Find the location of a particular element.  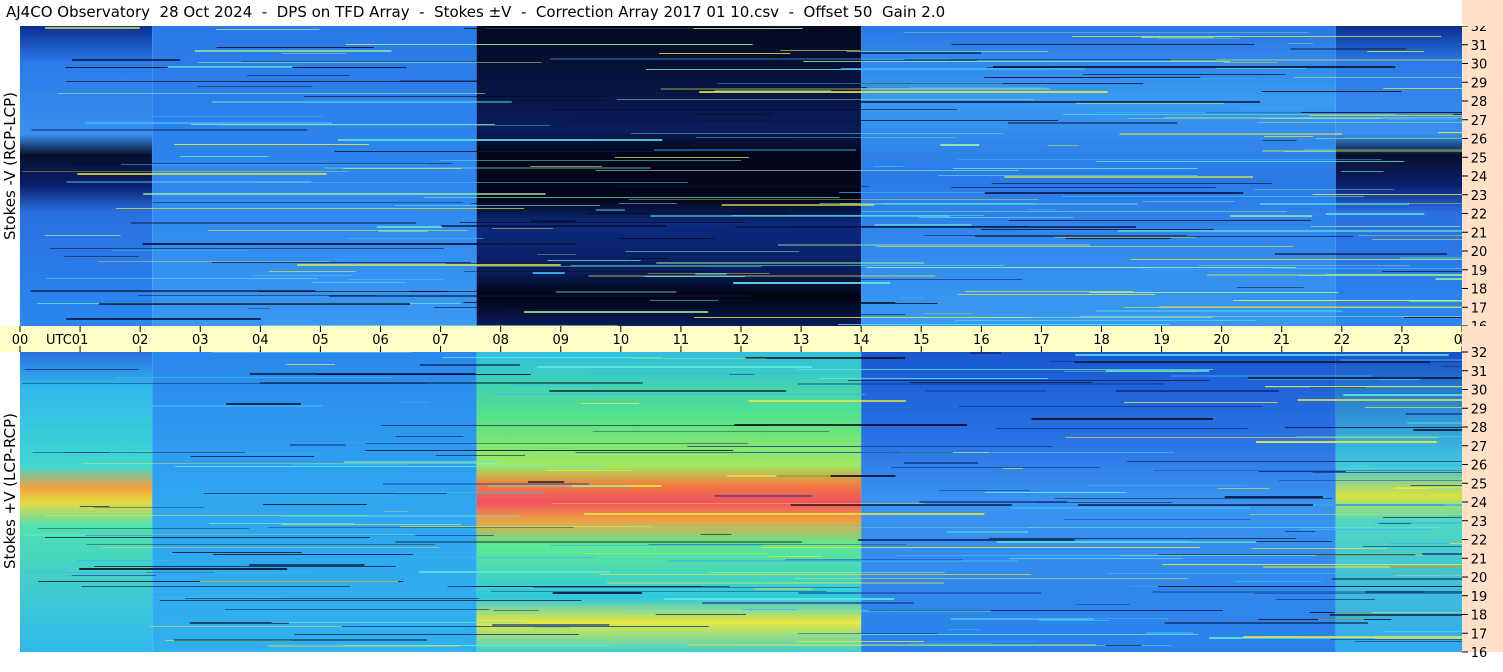

time-tick-label: 12 is located at coordinates (741, 340).